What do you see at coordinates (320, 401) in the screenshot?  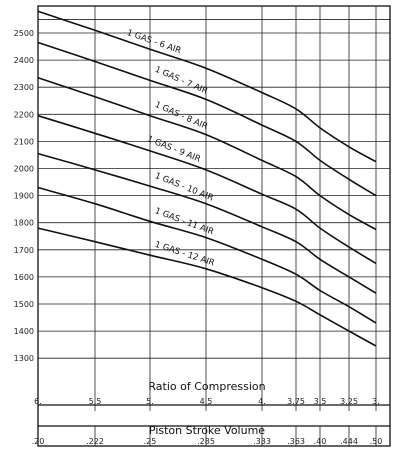 I see `x-tick-label: 3.5` at bounding box center [320, 401].